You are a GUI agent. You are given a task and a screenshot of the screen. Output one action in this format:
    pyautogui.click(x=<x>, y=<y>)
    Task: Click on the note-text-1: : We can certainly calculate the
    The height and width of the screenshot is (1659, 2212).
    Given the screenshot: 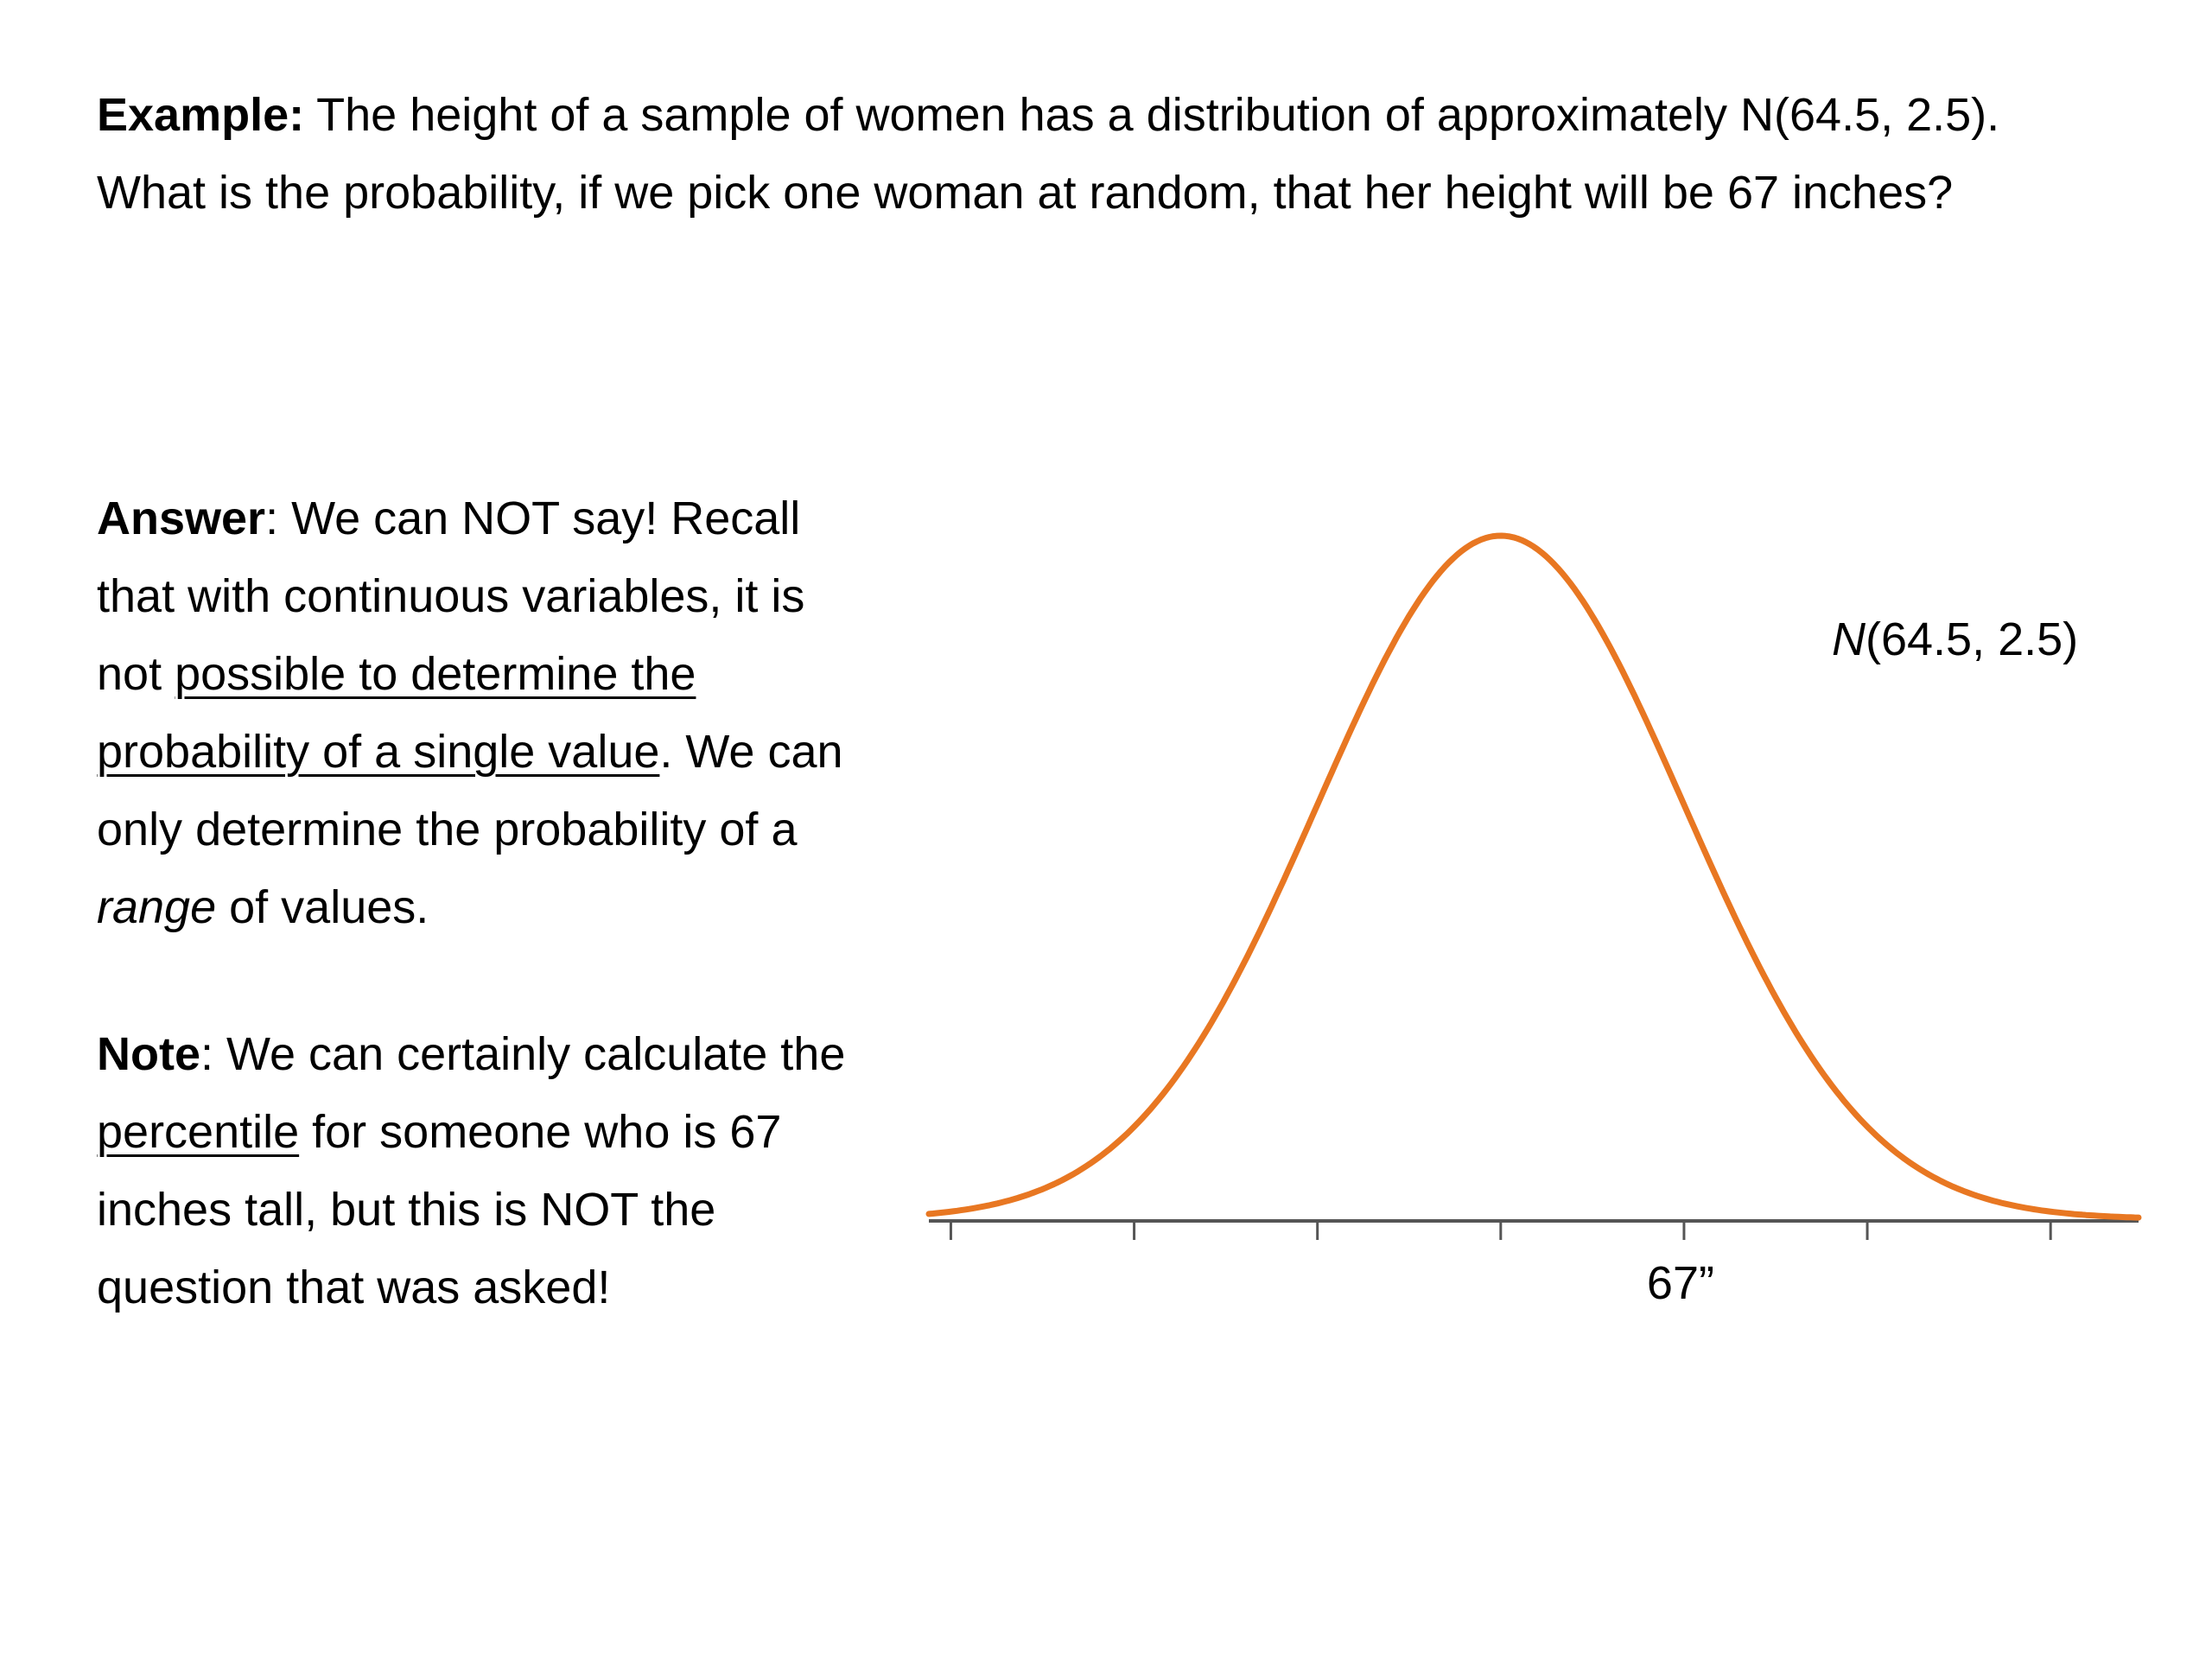 What is the action you would take?
    pyautogui.click(x=523, y=1054)
    